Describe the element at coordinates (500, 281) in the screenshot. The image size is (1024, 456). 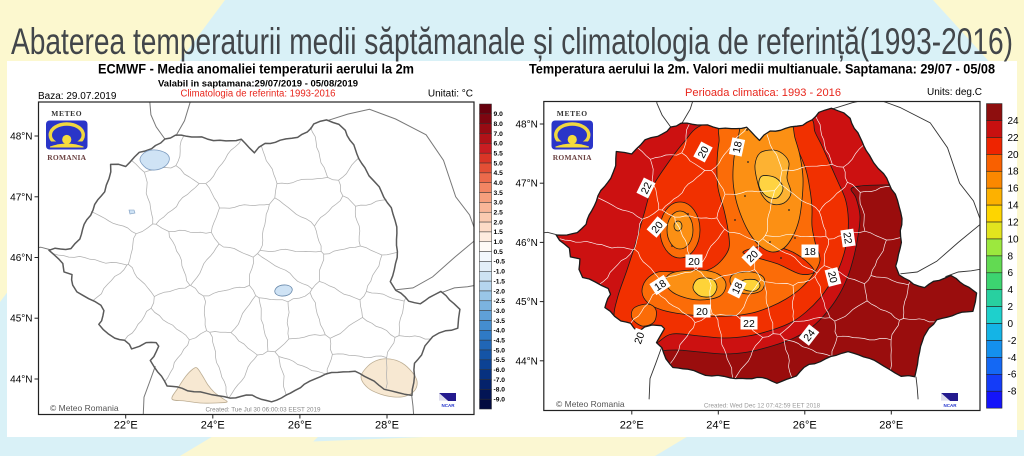
I see `svg-text: -1.5` at that location.